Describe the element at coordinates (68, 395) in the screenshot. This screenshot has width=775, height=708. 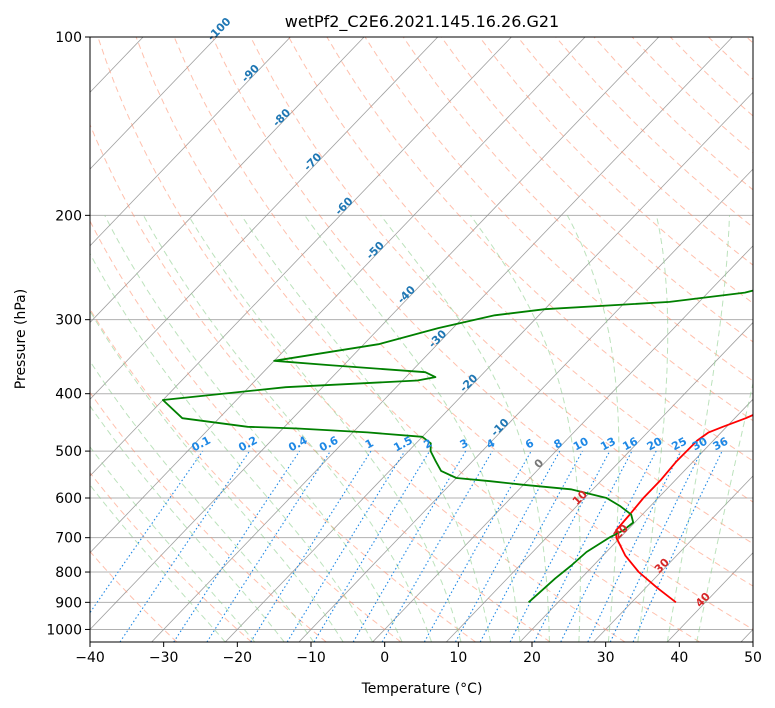
I see `y-tick-label: 400` at that location.